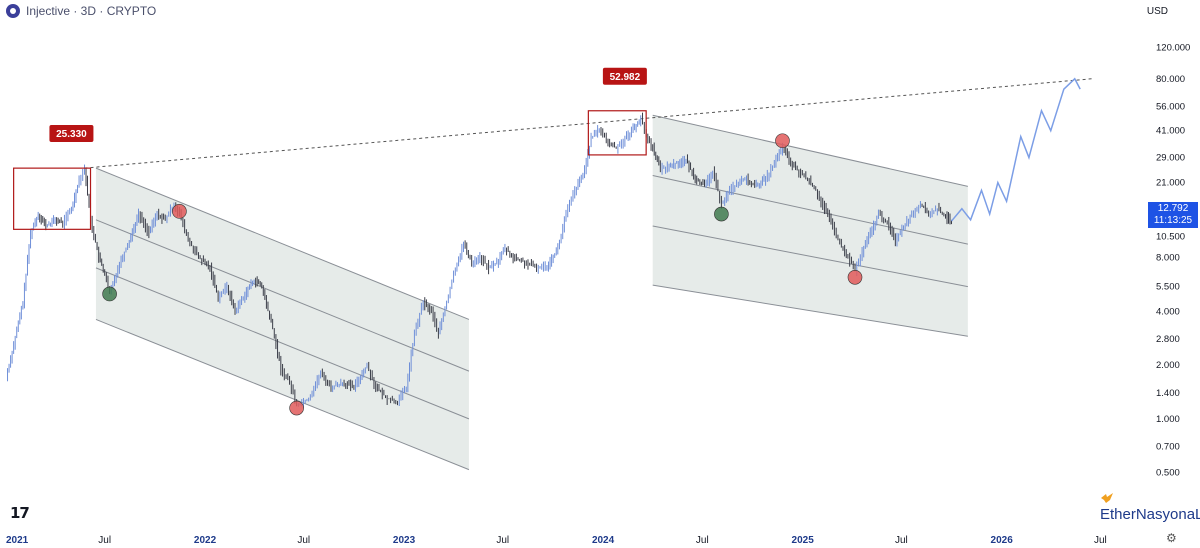  What do you see at coordinates (1157, 11) in the screenshot?
I see `currency-label: USD` at bounding box center [1157, 11].